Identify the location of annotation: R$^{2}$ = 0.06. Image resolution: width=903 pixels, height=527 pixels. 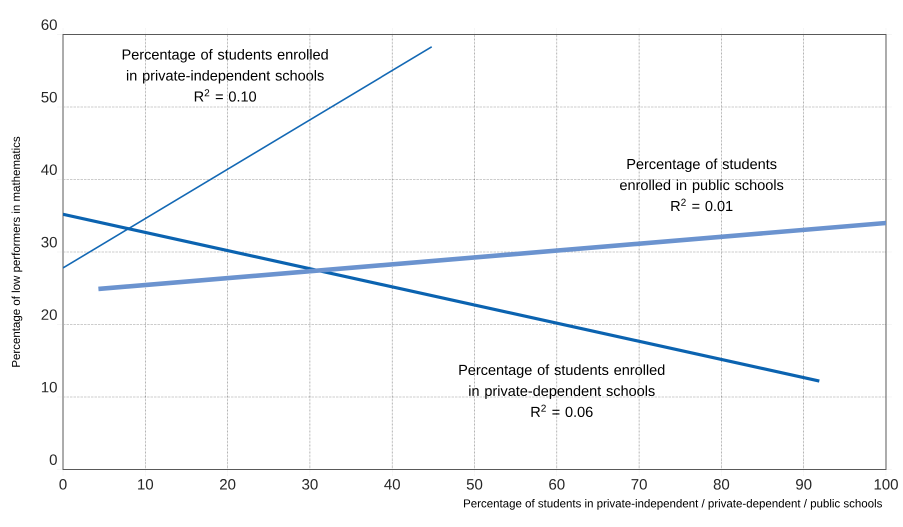
(562, 411).